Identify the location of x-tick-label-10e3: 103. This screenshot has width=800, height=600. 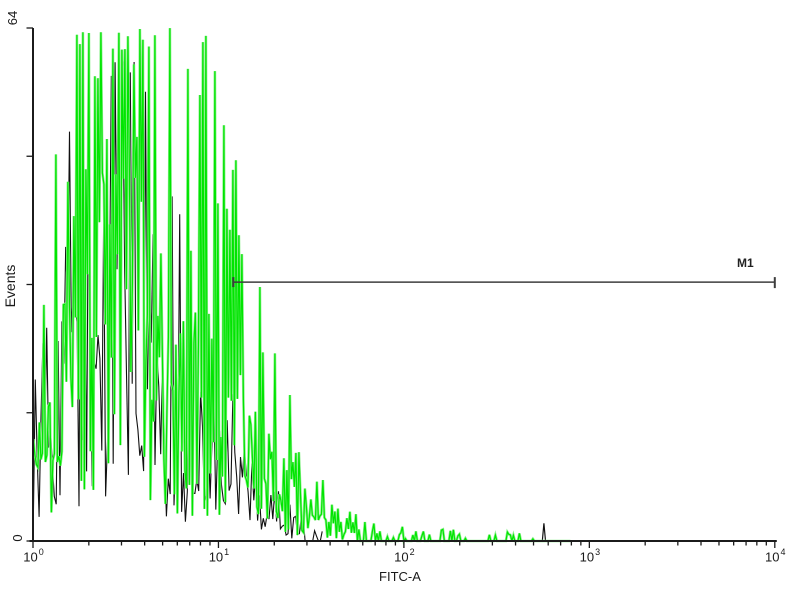
(589, 556).